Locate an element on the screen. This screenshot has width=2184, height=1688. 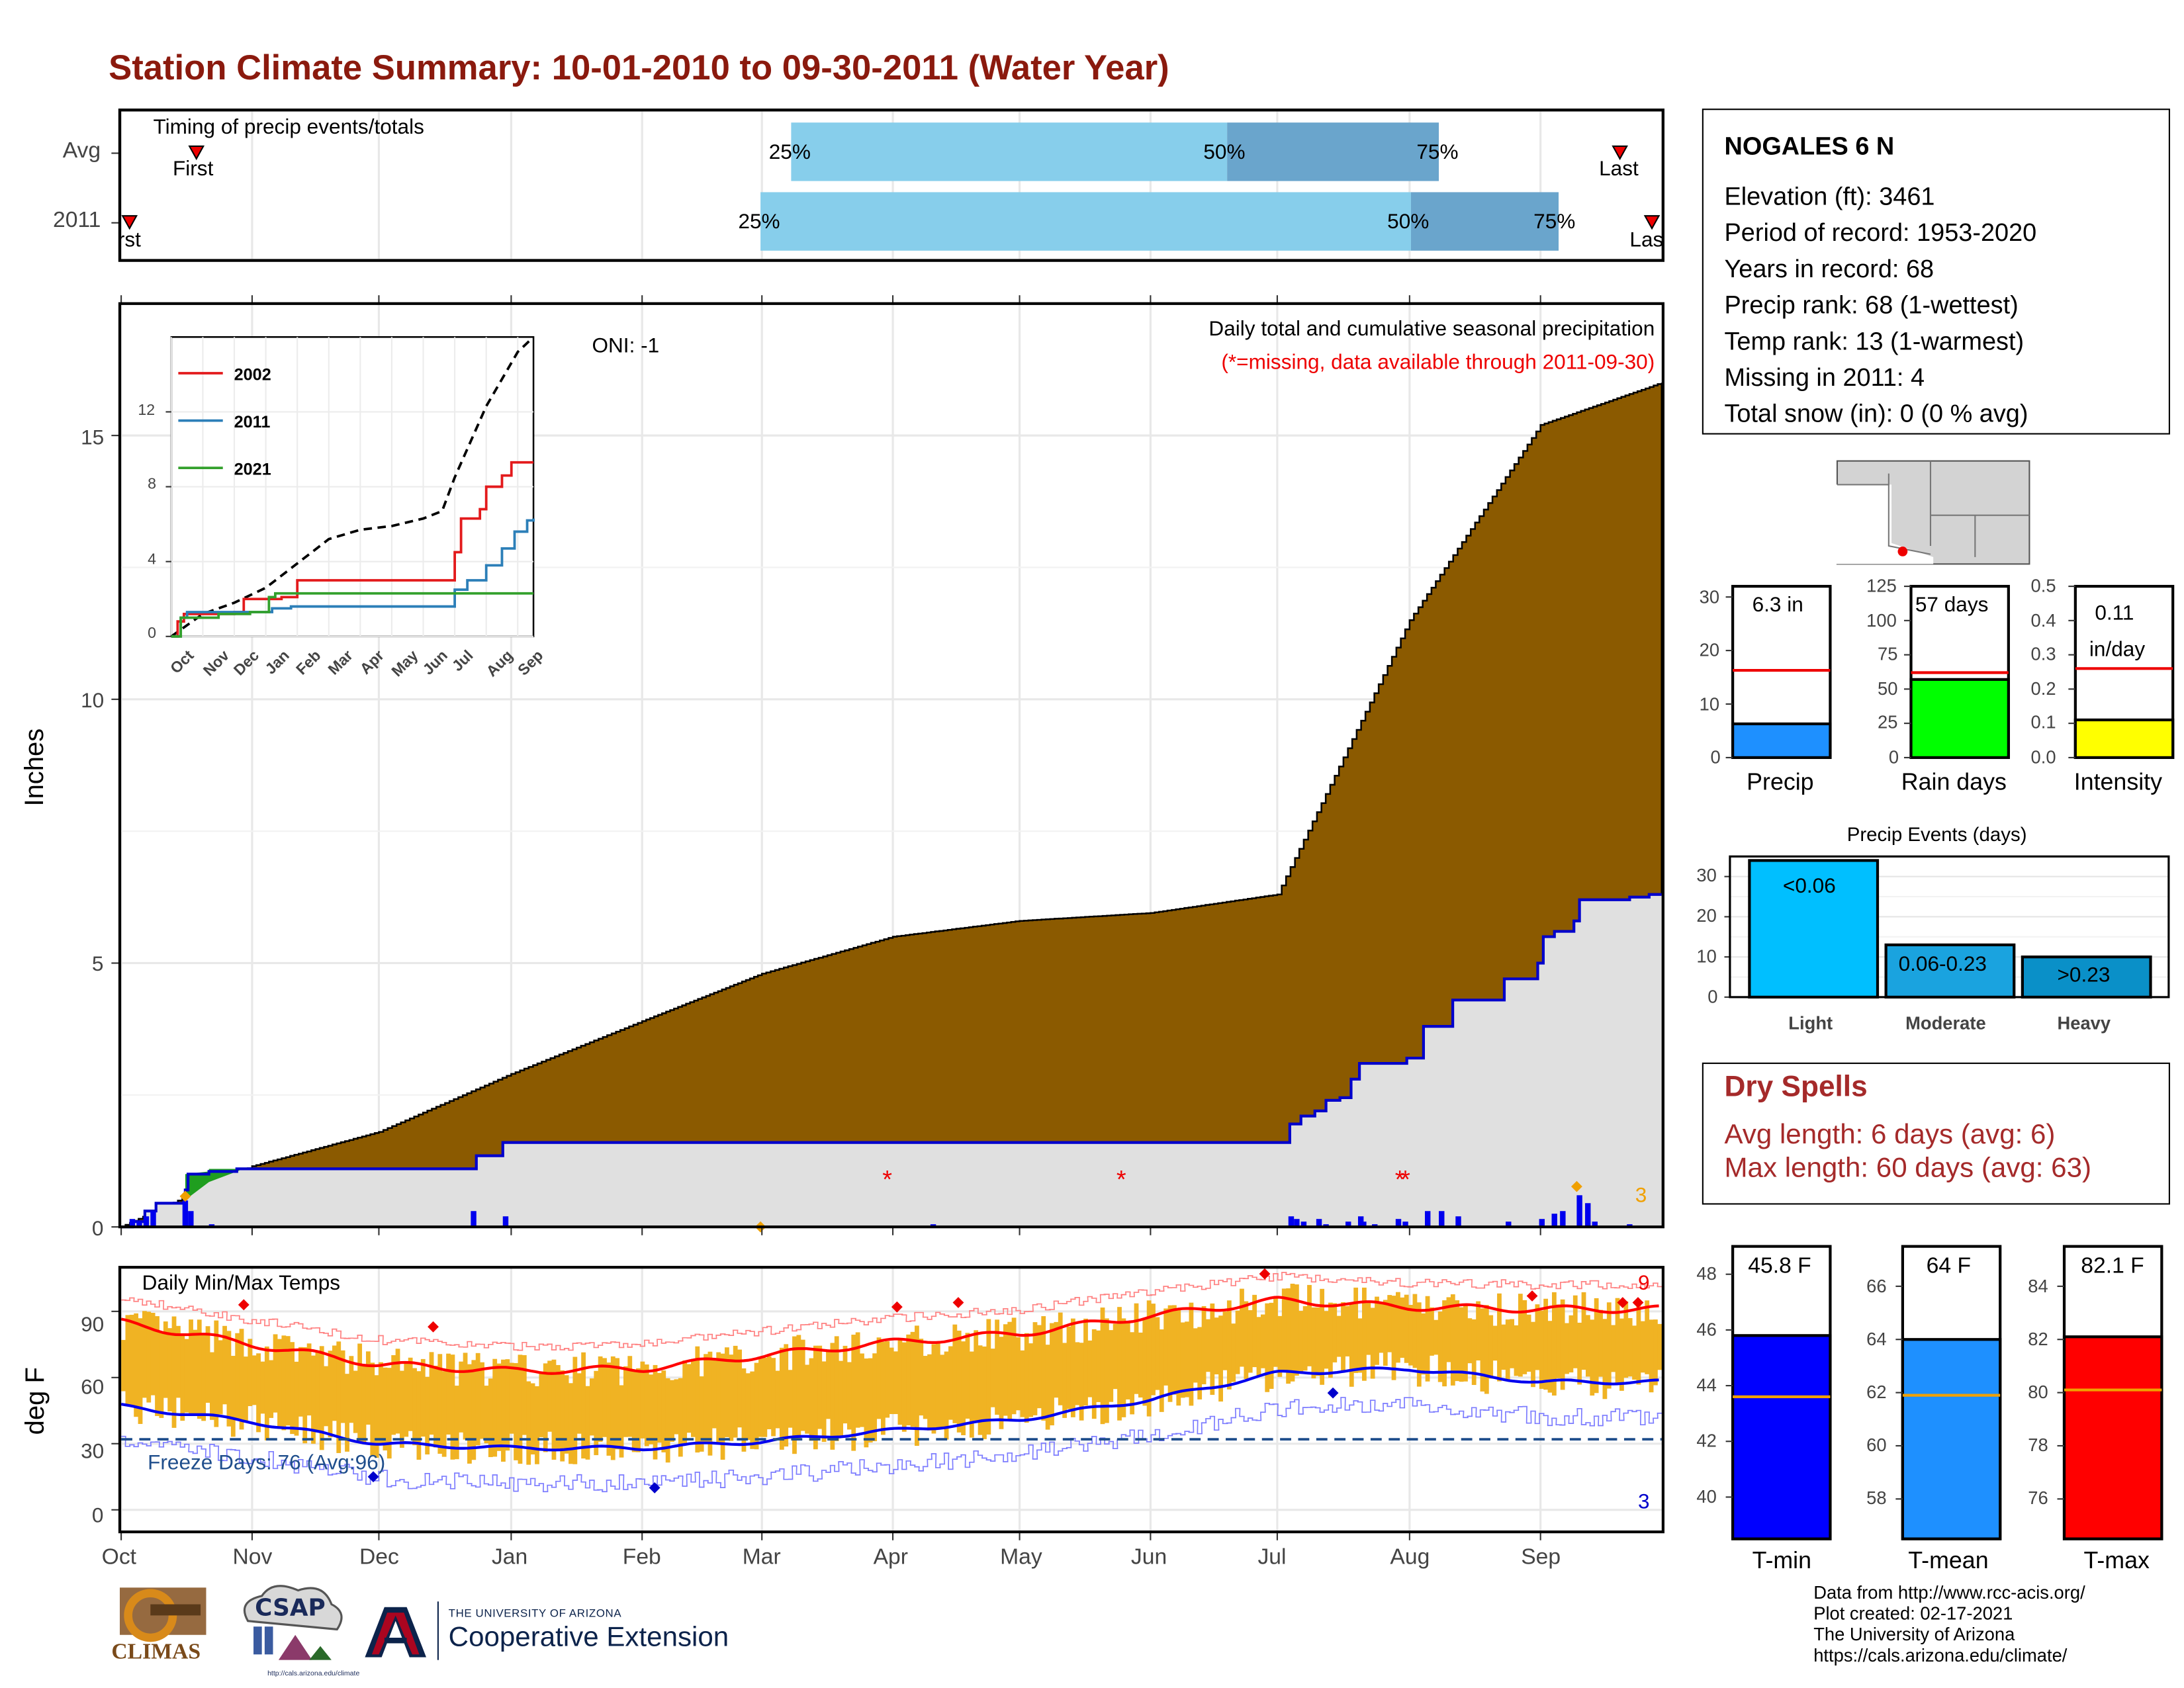
event-bar-label-light: <0.06 is located at coordinates (1809, 886).